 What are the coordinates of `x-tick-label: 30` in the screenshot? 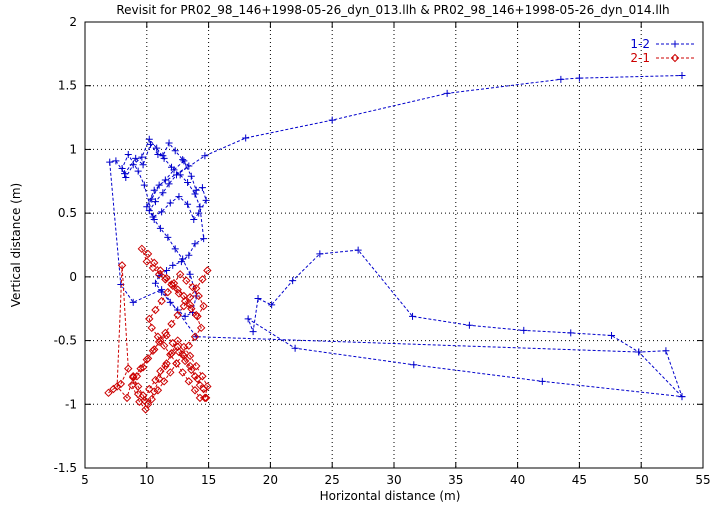 It's located at (393, 480).